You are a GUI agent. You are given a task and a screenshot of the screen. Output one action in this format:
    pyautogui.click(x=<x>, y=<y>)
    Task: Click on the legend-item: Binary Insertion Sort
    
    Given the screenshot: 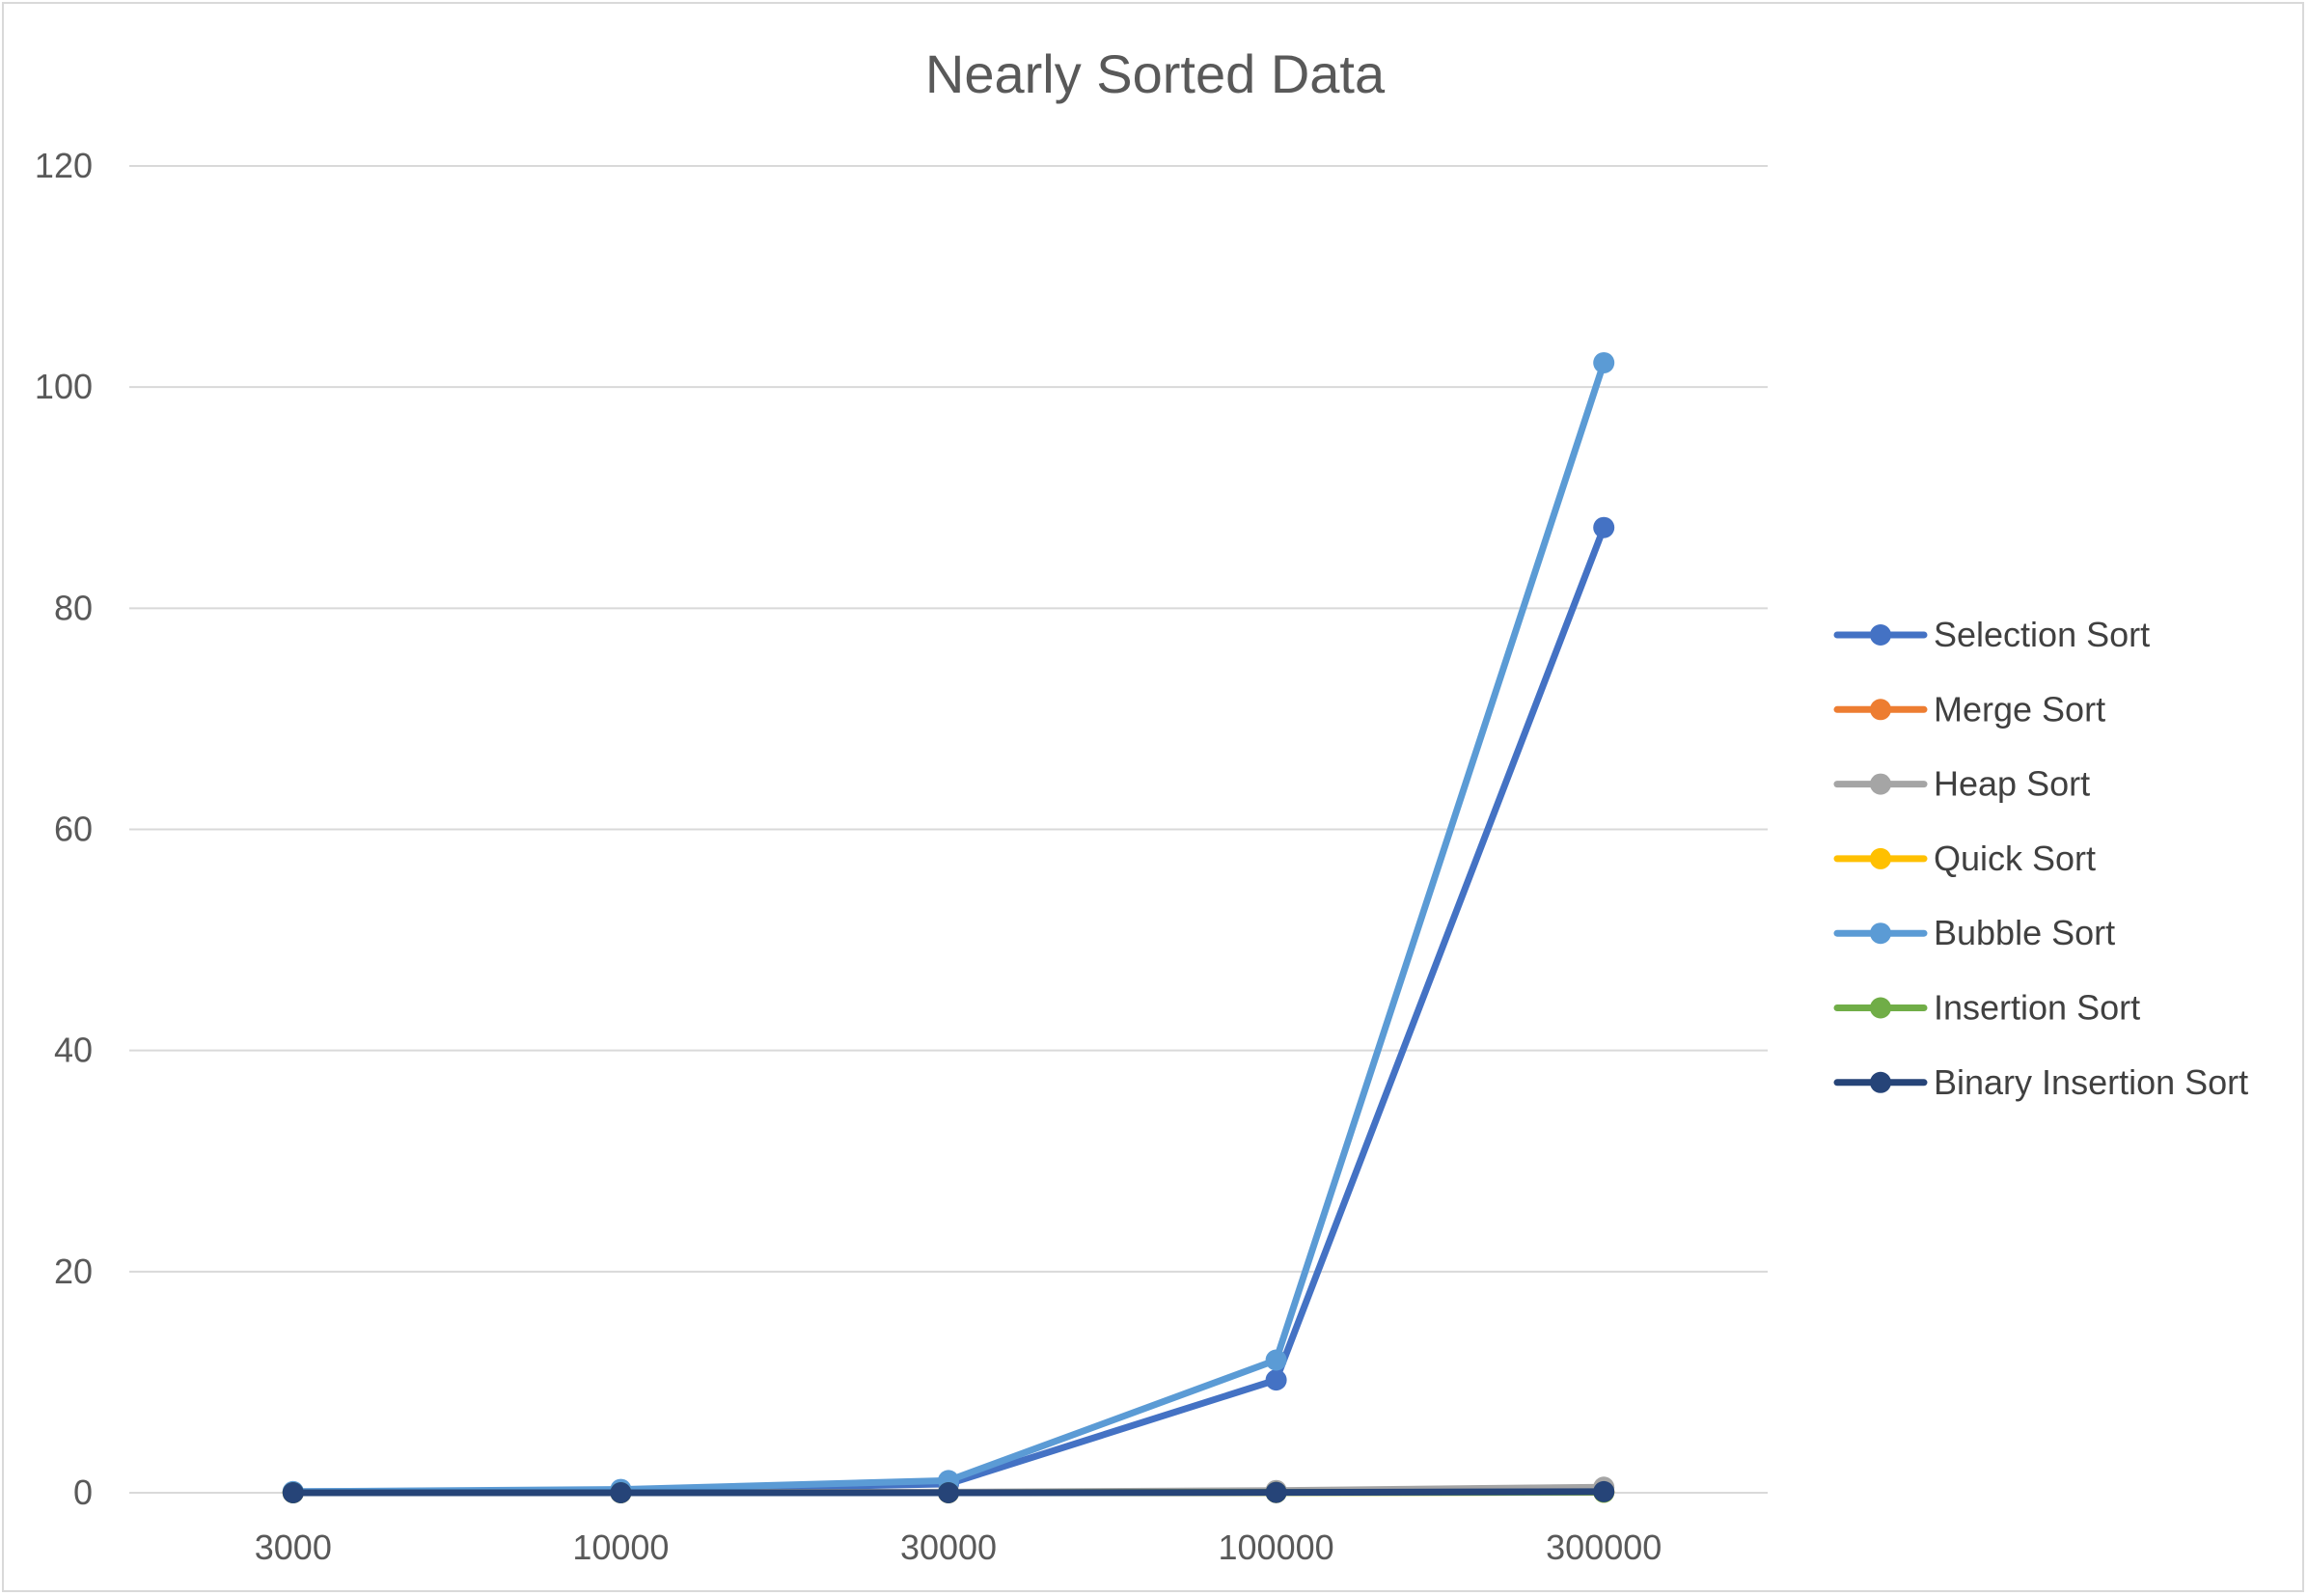 What is the action you would take?
    pyautogui.click(x=2040, y=1082)
    